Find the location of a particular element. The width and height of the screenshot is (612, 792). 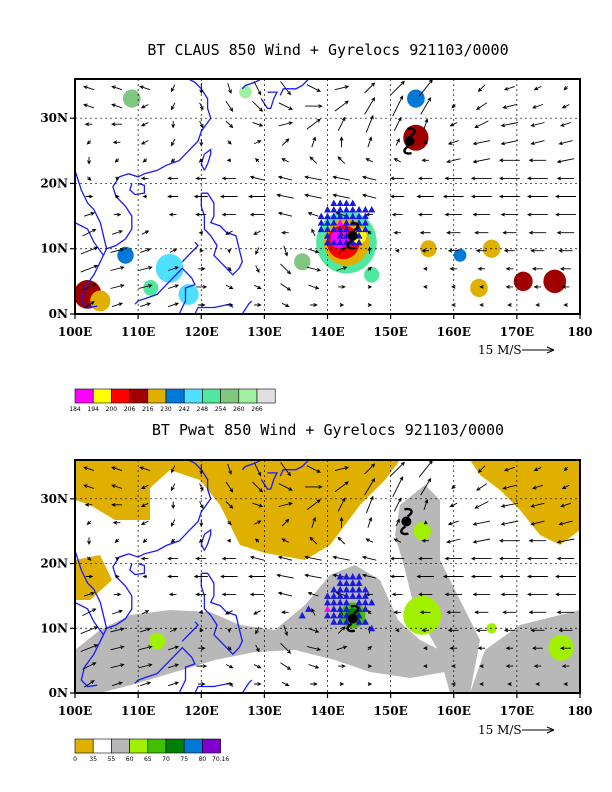

panel-claus-gyre-triangles is located at coordinates (346, 222).